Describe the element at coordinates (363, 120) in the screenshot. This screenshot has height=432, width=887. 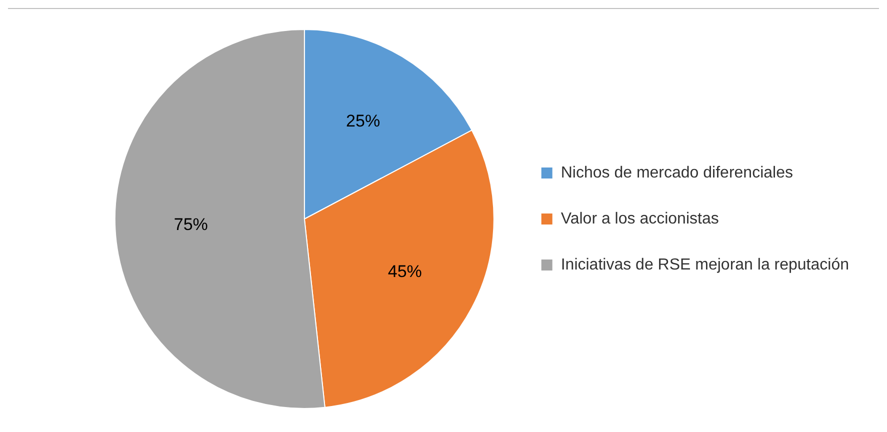
I see `data-label: 25%` at that location.